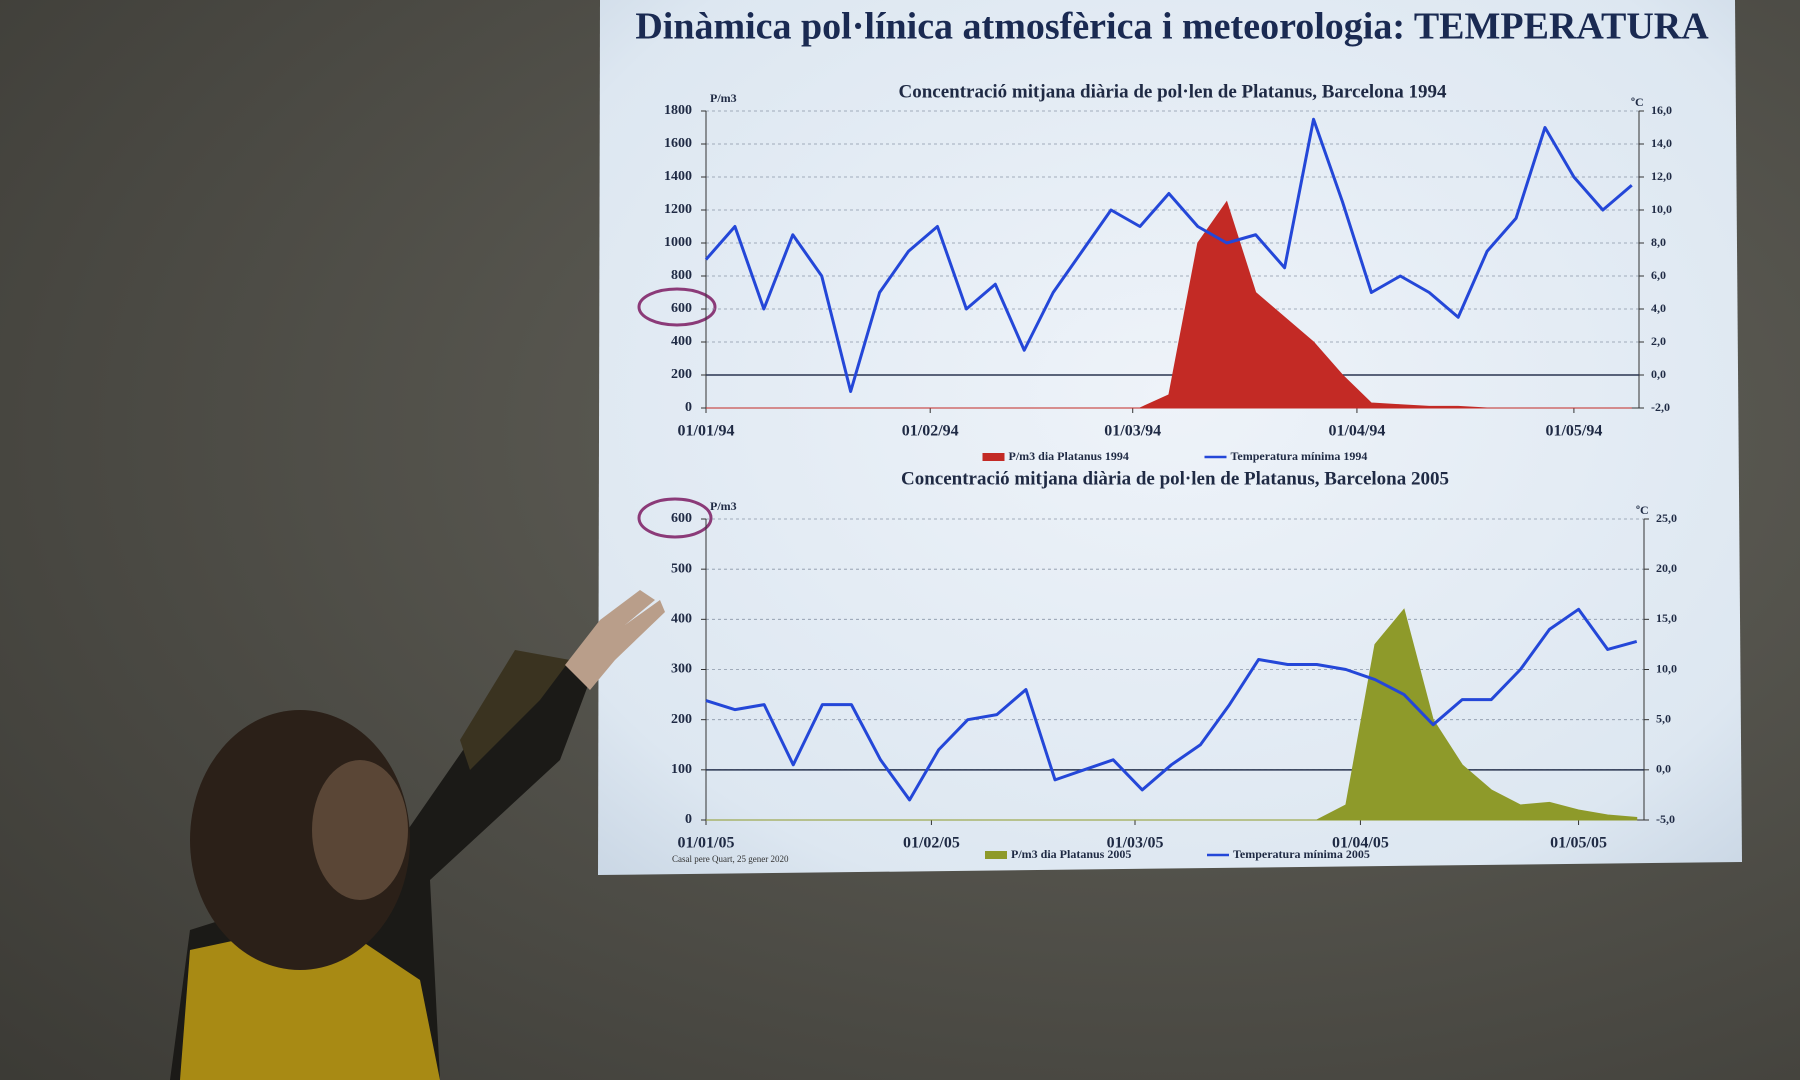 The height and width of the screenshot is (1080, 1800). What do you see at coordinates (681, 568) in the screenshot?
I see `y-tick-label: 500` at bounding box center [681, 568].